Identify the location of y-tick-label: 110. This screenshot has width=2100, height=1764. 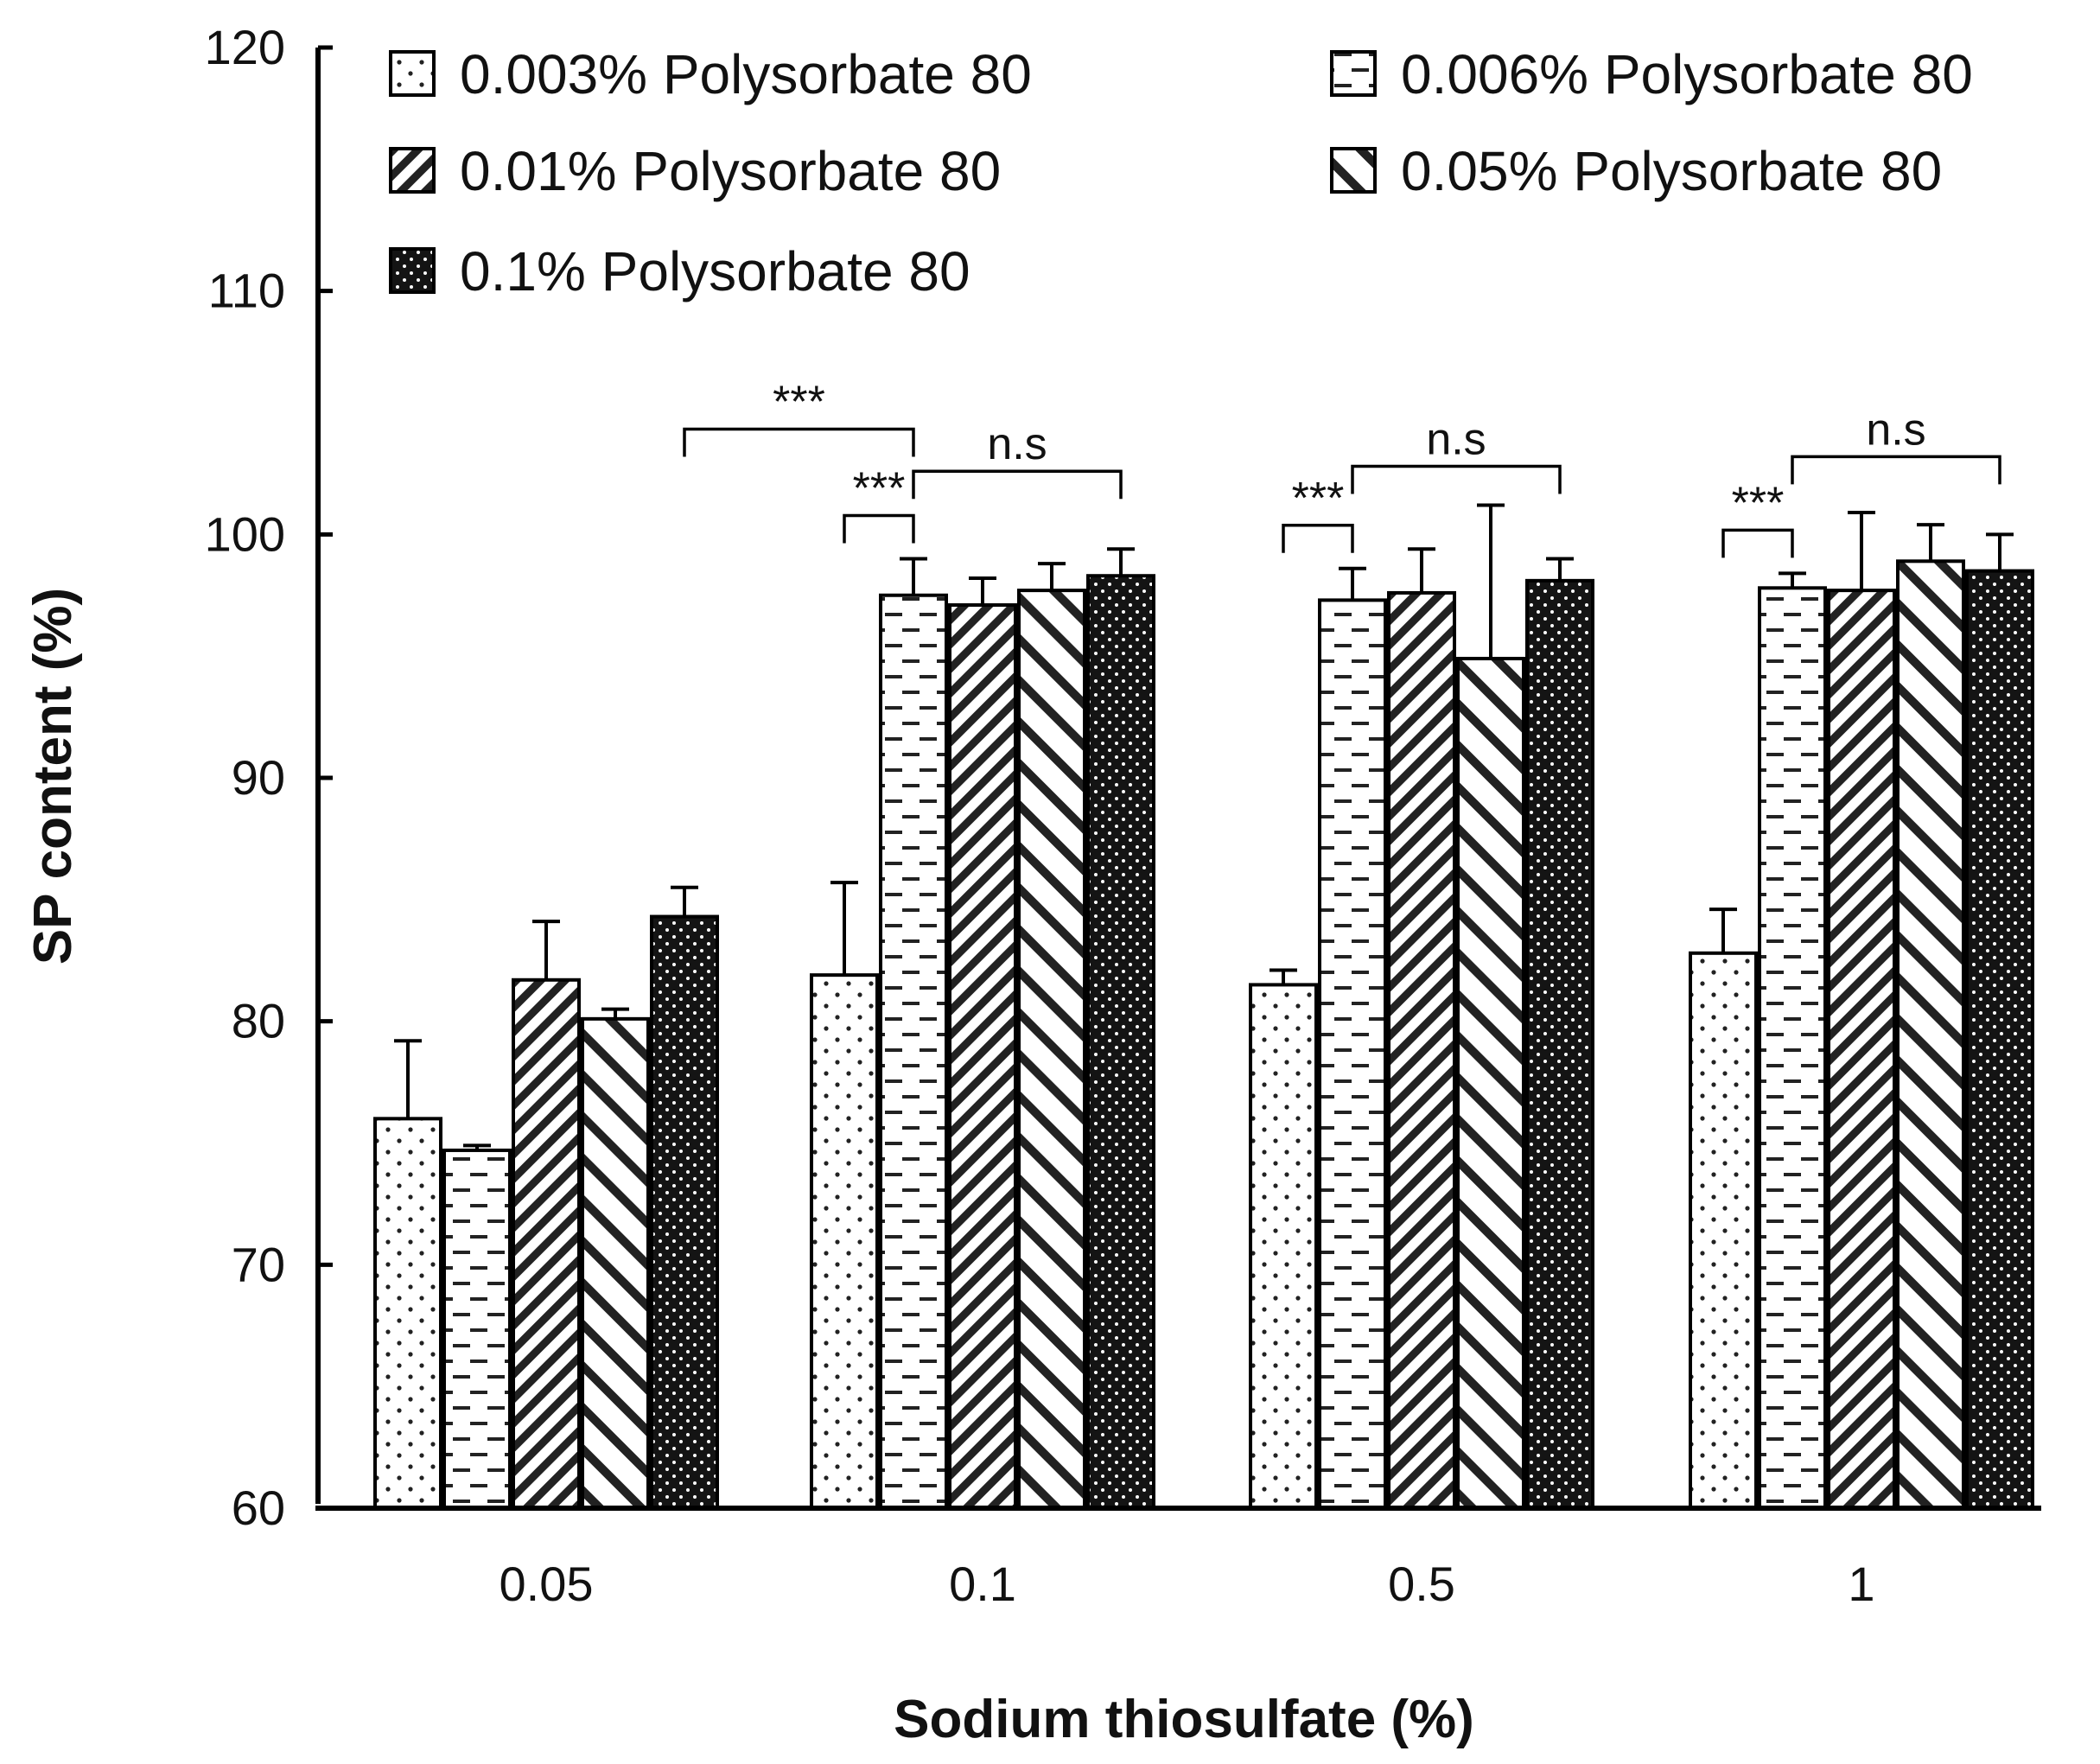
(247, 291).